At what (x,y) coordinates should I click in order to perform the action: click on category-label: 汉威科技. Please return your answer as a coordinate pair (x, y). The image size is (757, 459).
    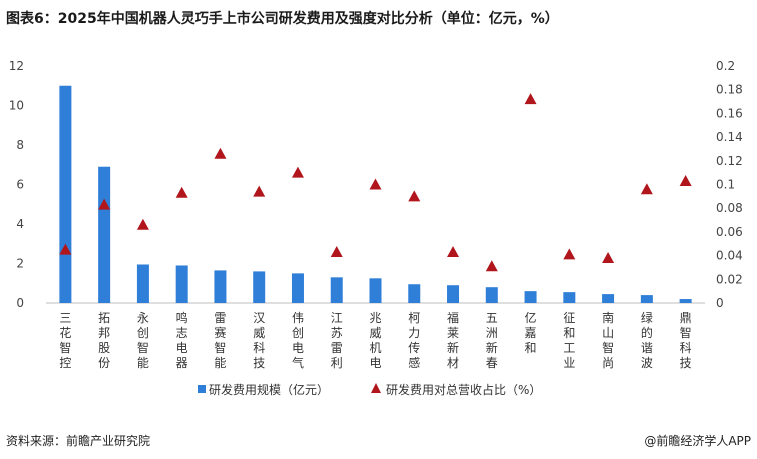
    Looking at the image, I should click on (259, 340).